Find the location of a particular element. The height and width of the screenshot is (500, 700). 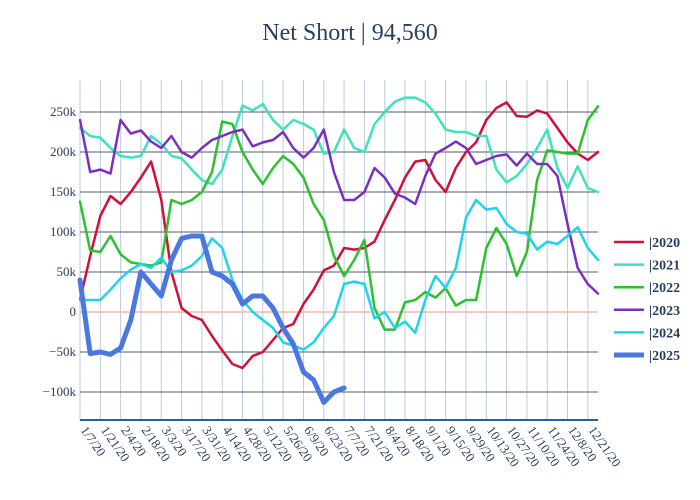

y-tick-label: 50k is located at coordinates (67, 271).